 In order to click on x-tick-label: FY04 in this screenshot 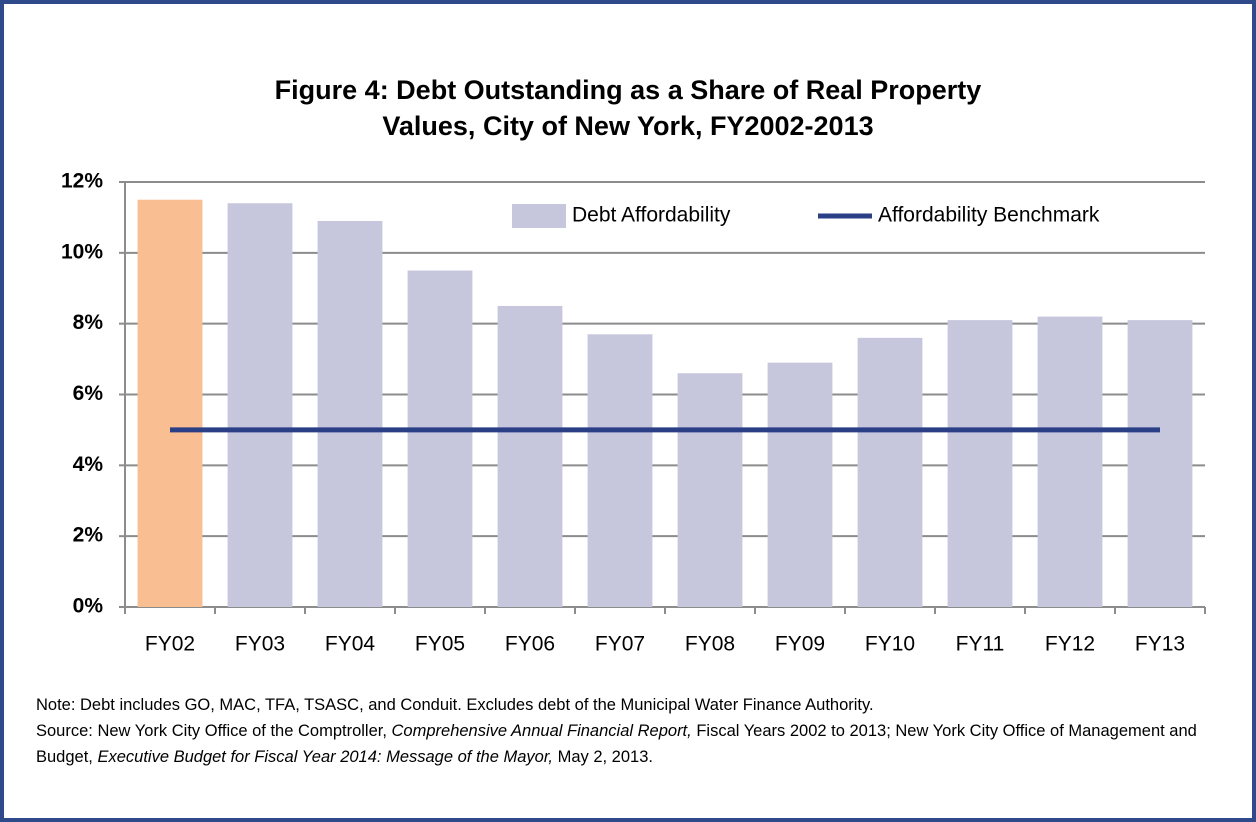, I will do `click(350, 644)`.